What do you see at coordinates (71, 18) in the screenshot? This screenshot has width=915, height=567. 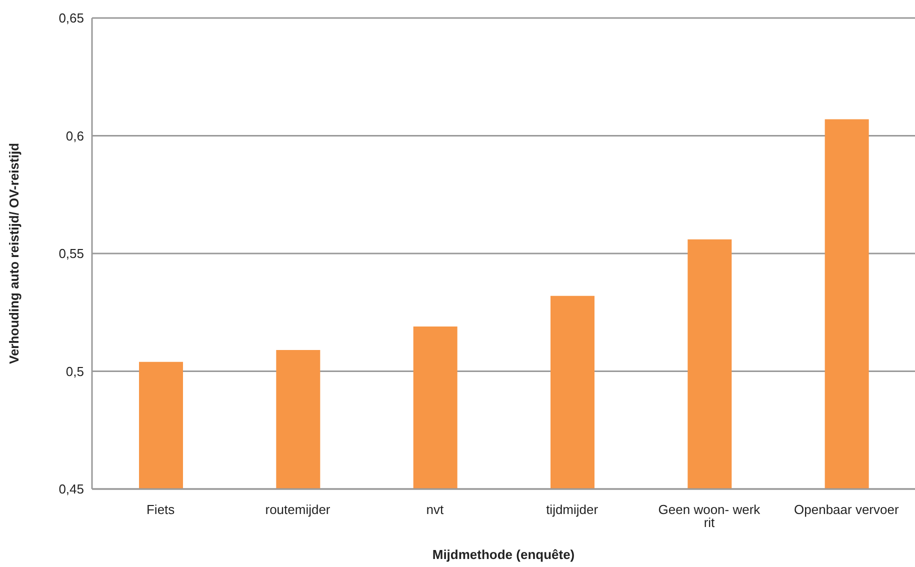 I see `y-tick-label: 0,65` at bounding box center [71, 18].